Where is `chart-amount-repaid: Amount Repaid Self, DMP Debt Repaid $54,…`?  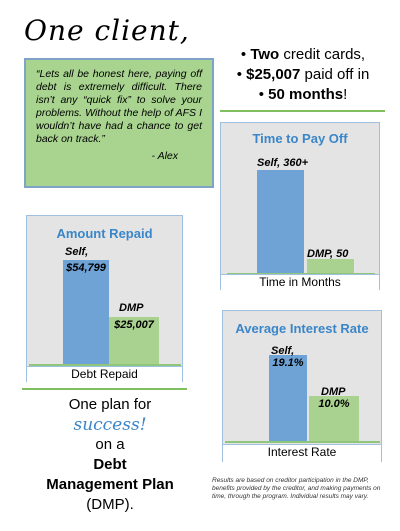
chart-amount-repaid: Amount Repaid Self, DMP Debt Repaid $54,… is located at coordinates (104, 298).